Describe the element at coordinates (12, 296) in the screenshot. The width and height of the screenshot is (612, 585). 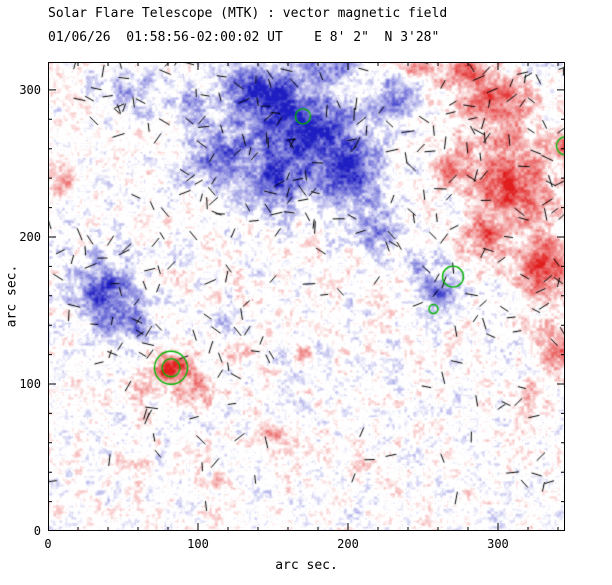
I see `y-axis-label: arc sec.` at that location.